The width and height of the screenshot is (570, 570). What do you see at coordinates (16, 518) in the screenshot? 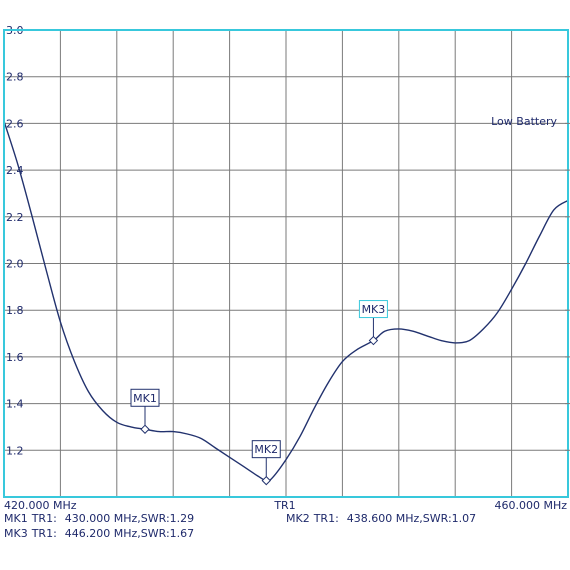
I see `marker-id: MK1` at bounding box center [16, 518].